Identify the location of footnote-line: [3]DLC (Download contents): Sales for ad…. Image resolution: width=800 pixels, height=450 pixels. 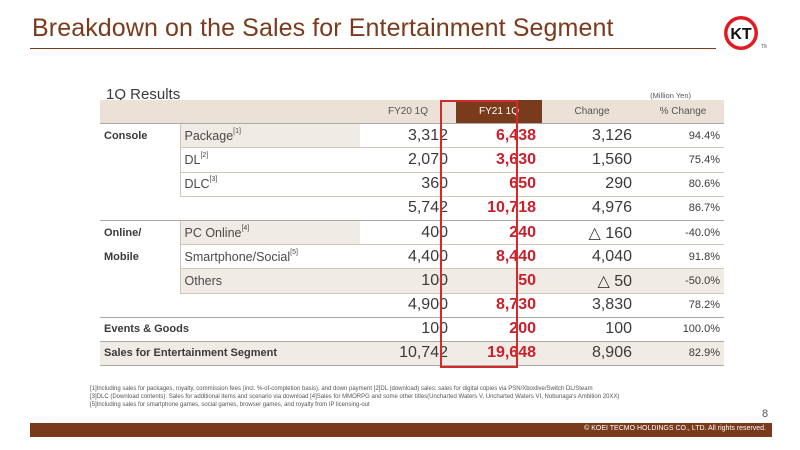
(355, 397).